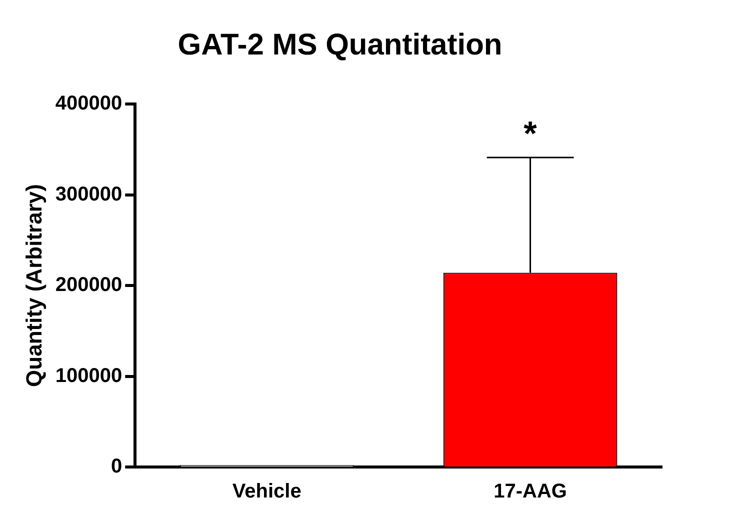  What do you see at coordinates (88, 194) in the screenshot?
I see `y-tick-label: 300000` at bounding box center [88, 194].